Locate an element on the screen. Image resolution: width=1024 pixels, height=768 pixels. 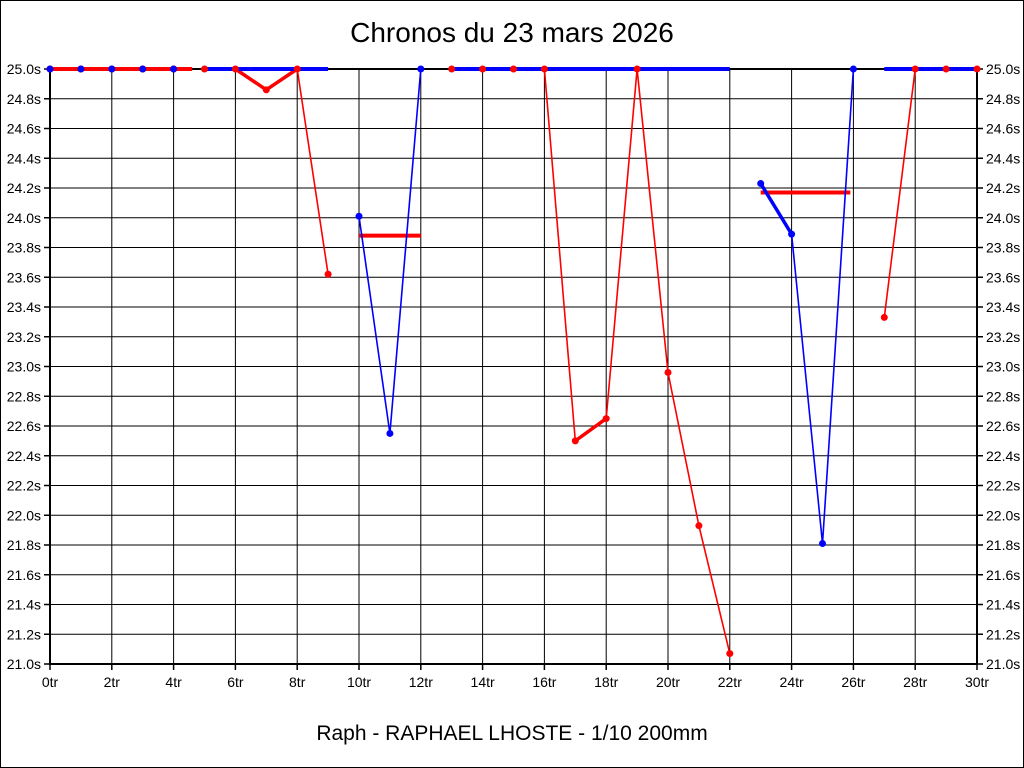
y-tick-label-right: 22.4s is located at coordinates (1003, 456).